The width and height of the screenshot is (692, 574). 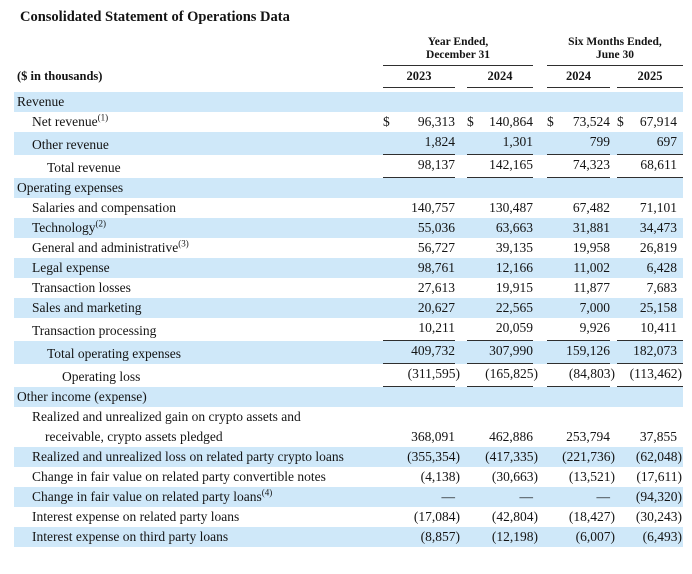 What do you see at coordinates (514, 476) in the screenshot?
I see `cell-value: (30,663)` at bounding box center [514, 476].